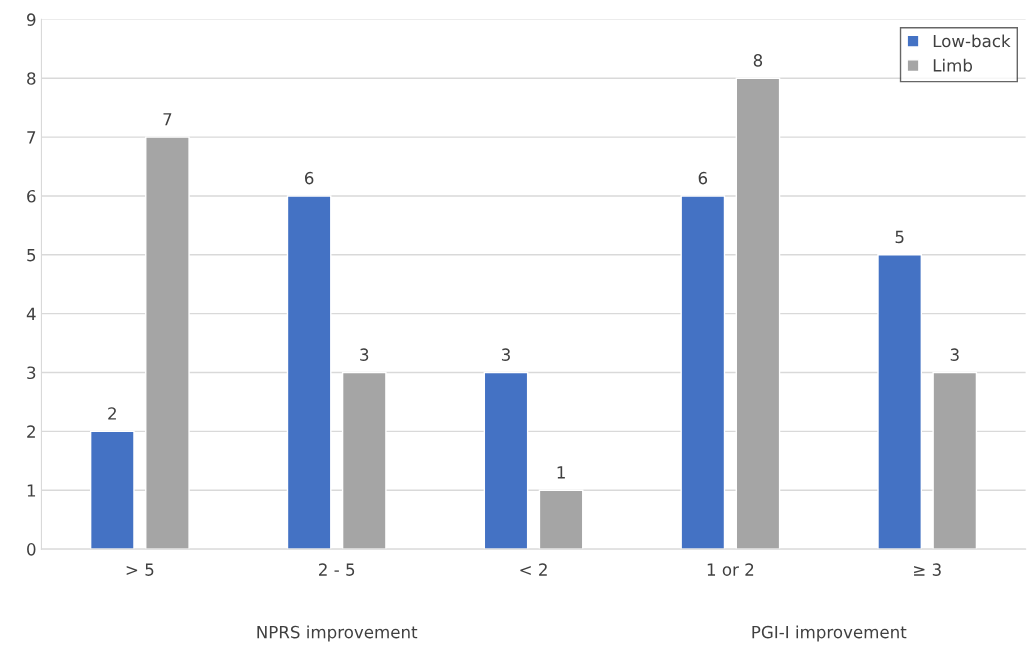 This screenshot has height=646, width=1036. I want to click on text: NPRS improvement, so click(337, 633).